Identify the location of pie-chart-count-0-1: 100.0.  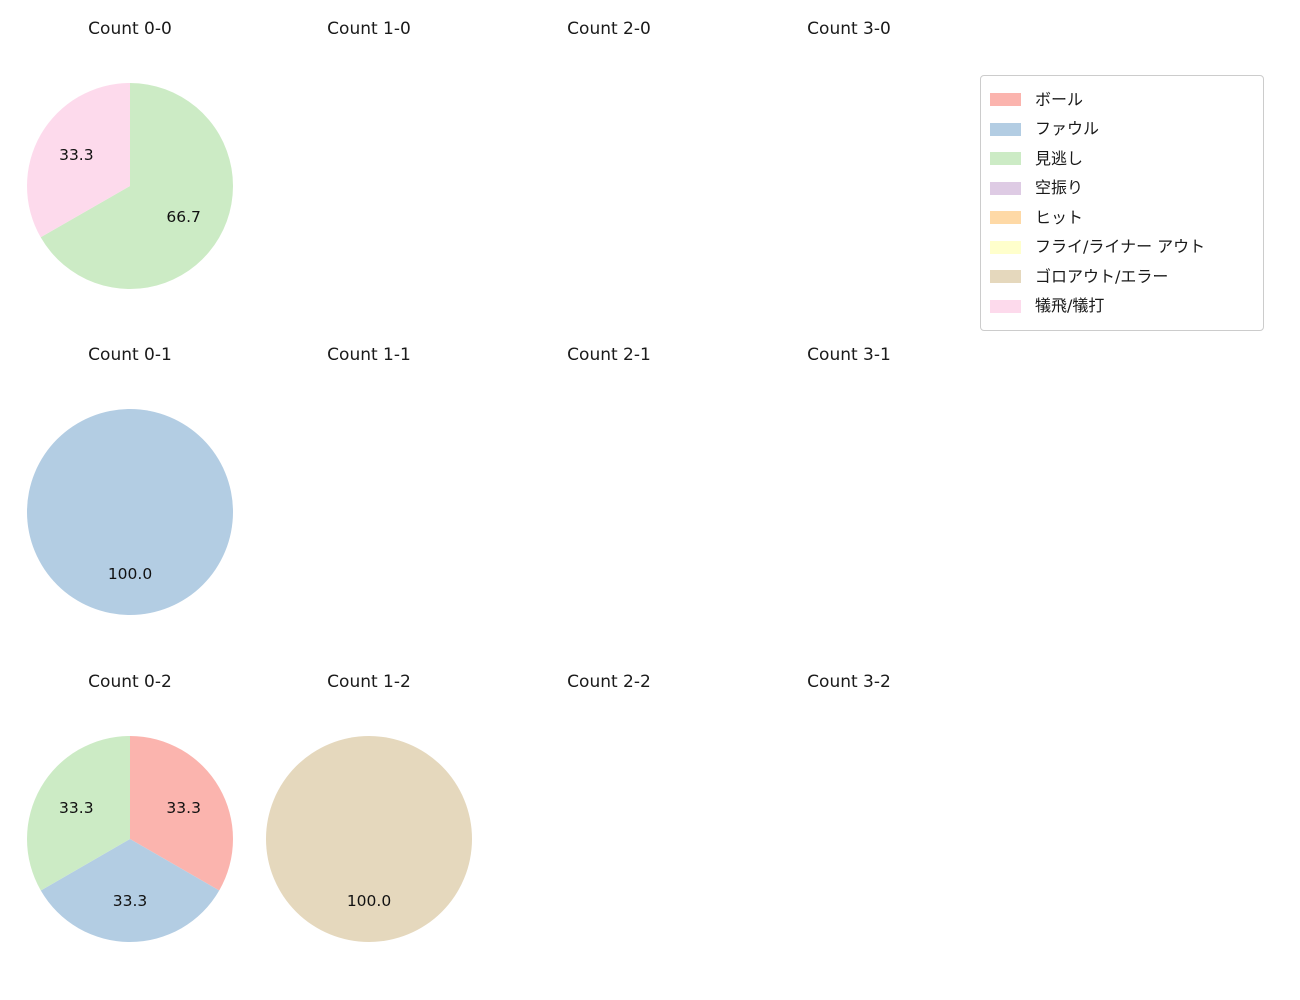
(130, 512).